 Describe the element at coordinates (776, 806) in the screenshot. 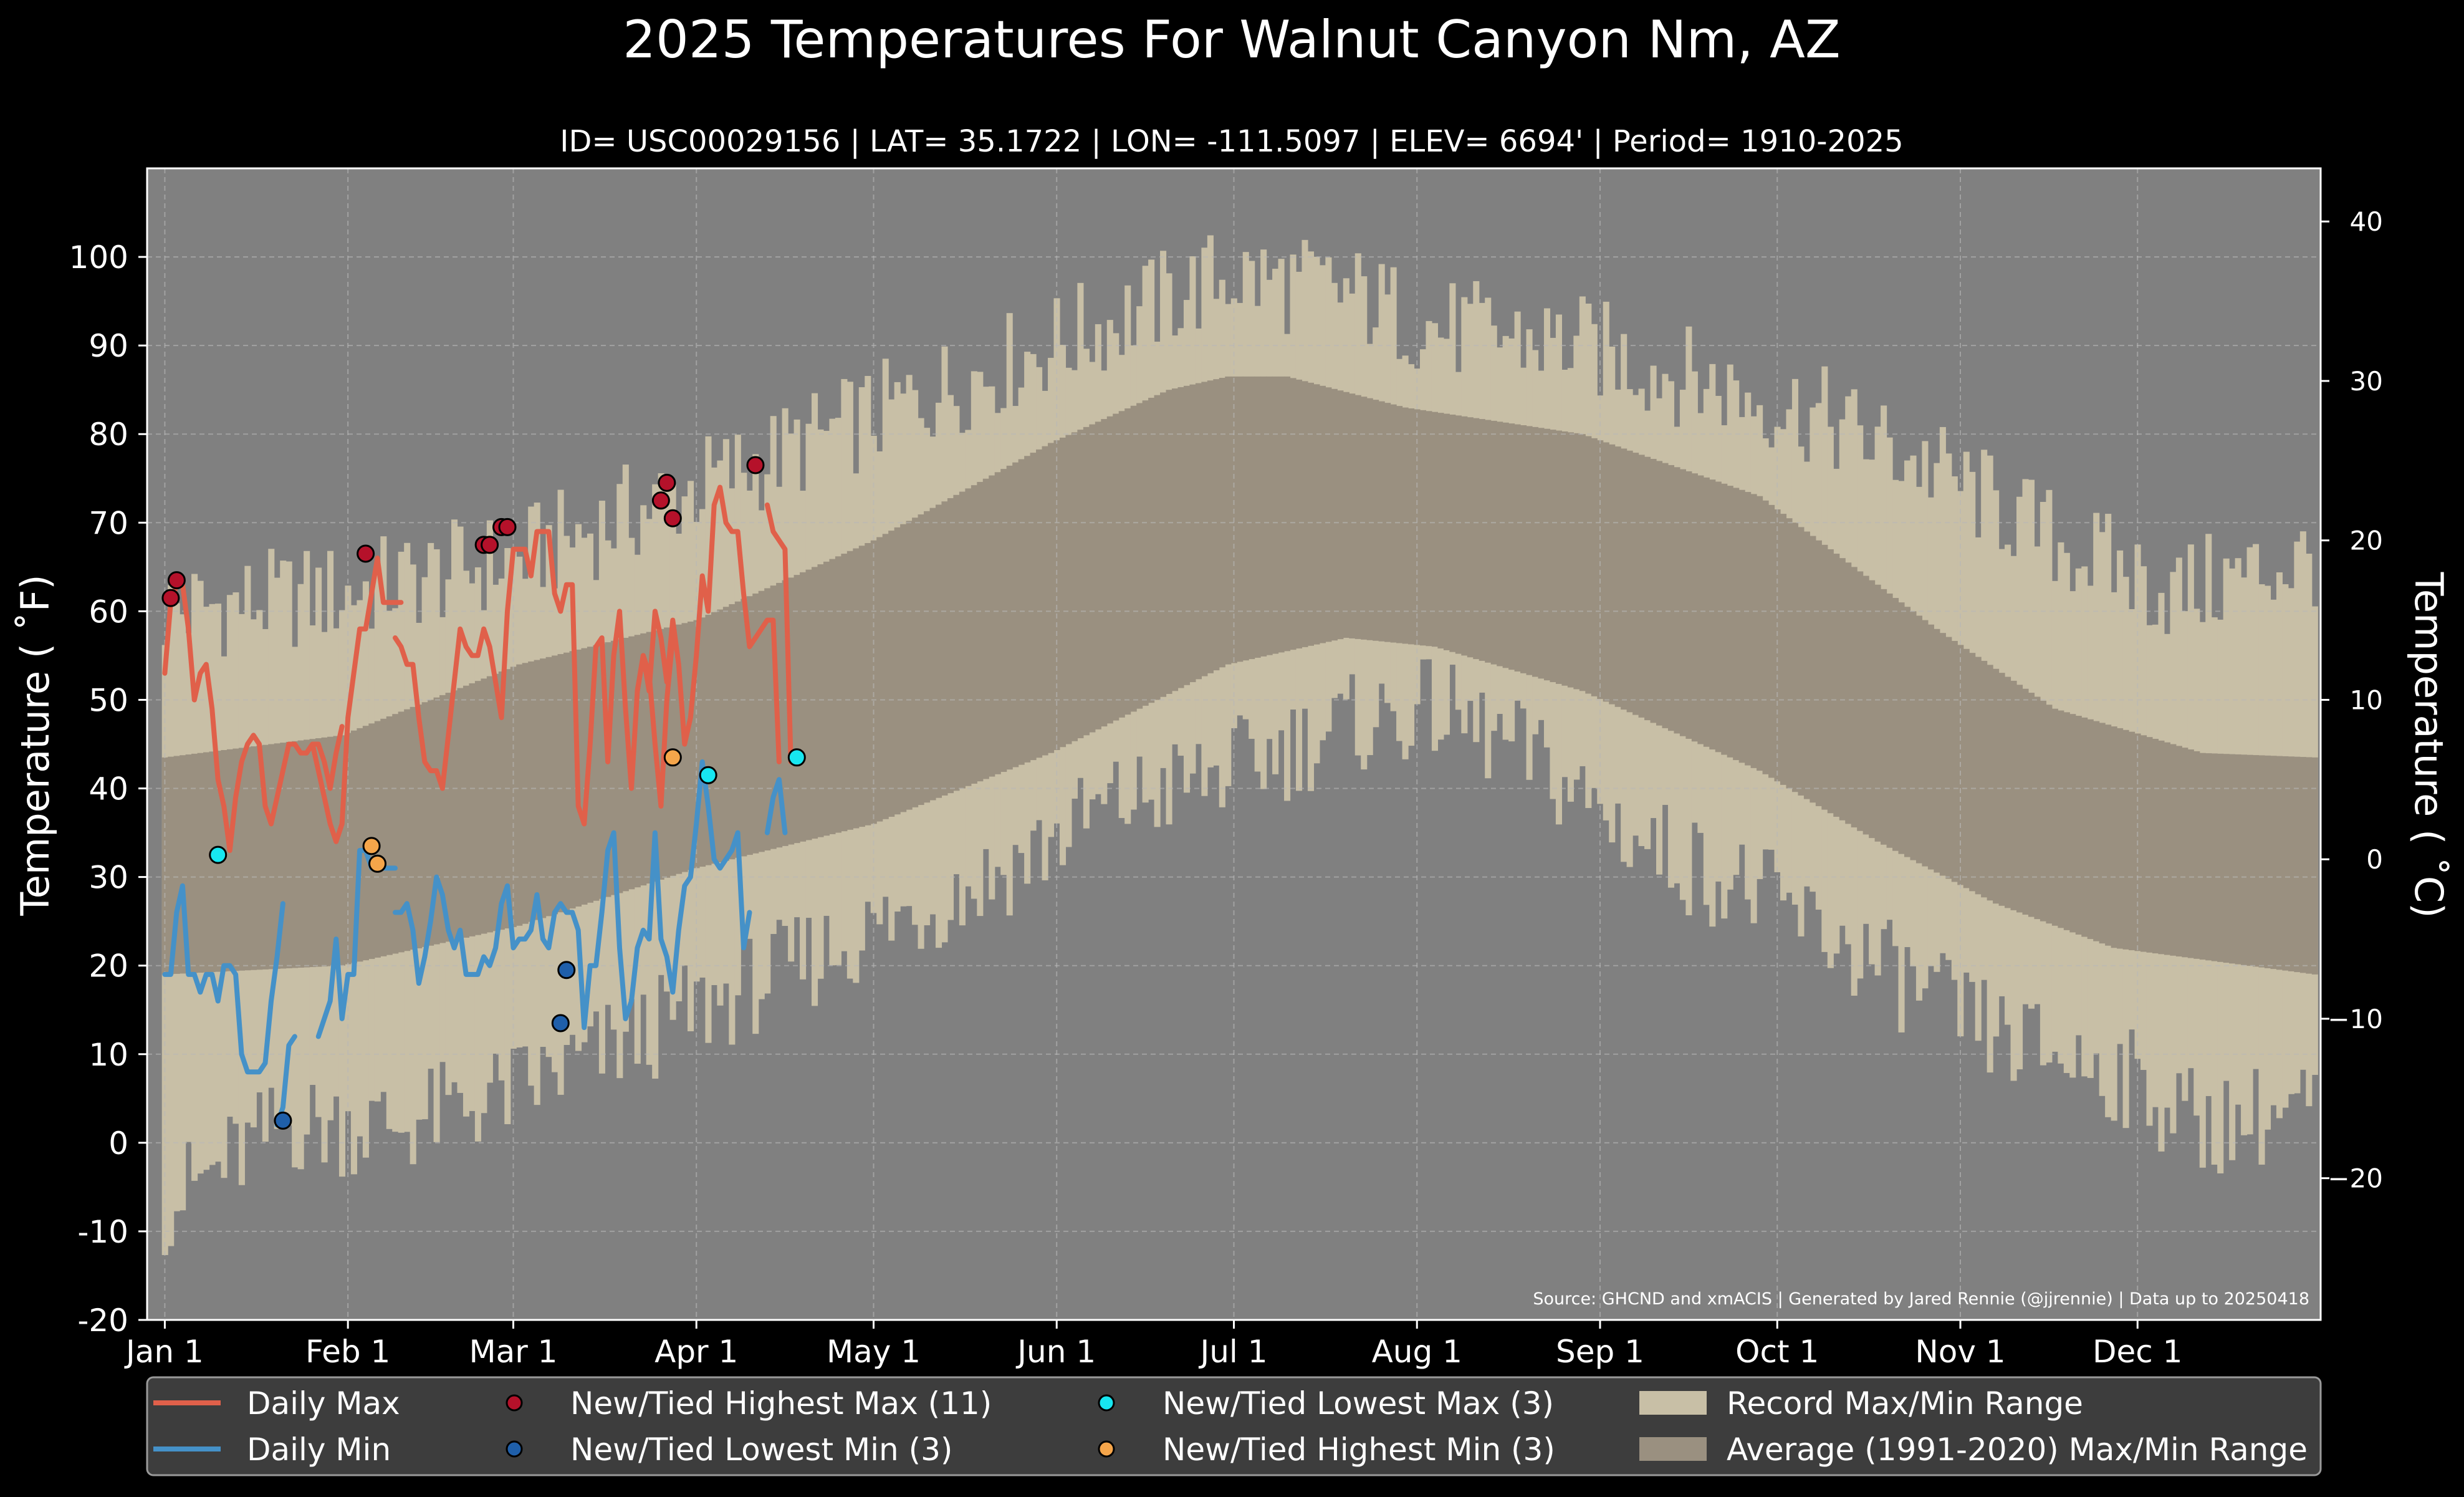

I see `daily-min-line` at that location.